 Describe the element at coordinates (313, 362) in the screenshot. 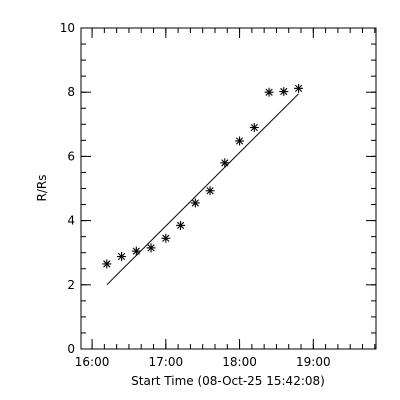

I see `x-tick-label: 19:00` at that location.